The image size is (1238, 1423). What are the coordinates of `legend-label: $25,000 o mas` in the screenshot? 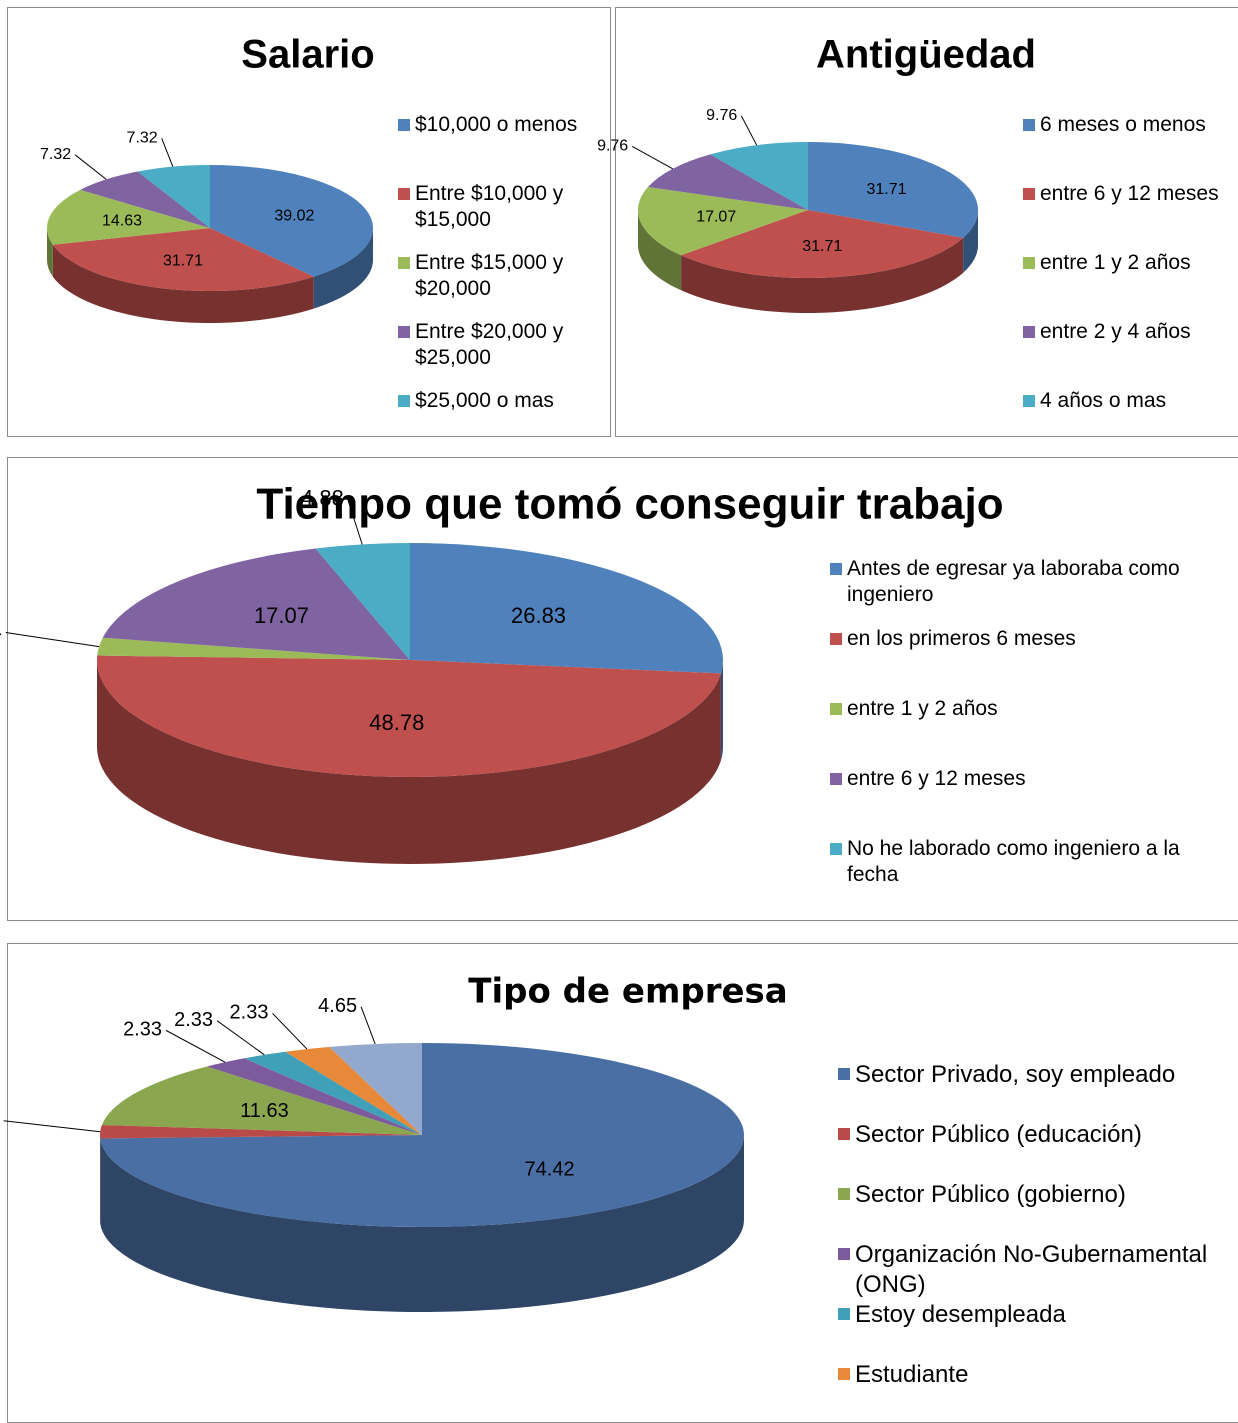 It's located at (484, 401).